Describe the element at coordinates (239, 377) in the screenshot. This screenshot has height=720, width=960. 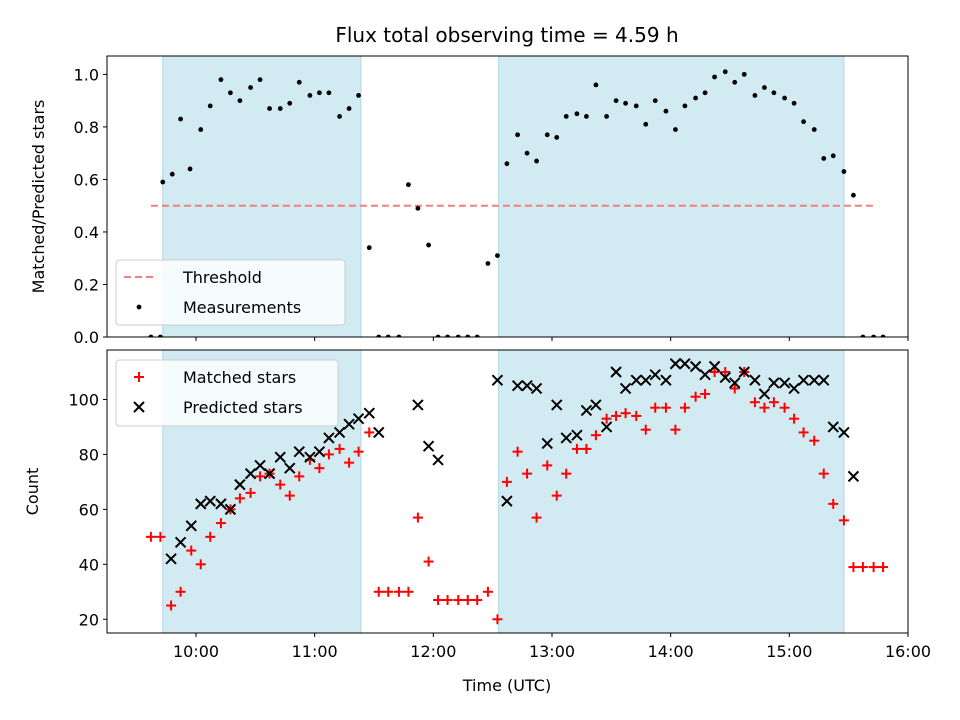
I see `legend-label: Matched stars` at that location.